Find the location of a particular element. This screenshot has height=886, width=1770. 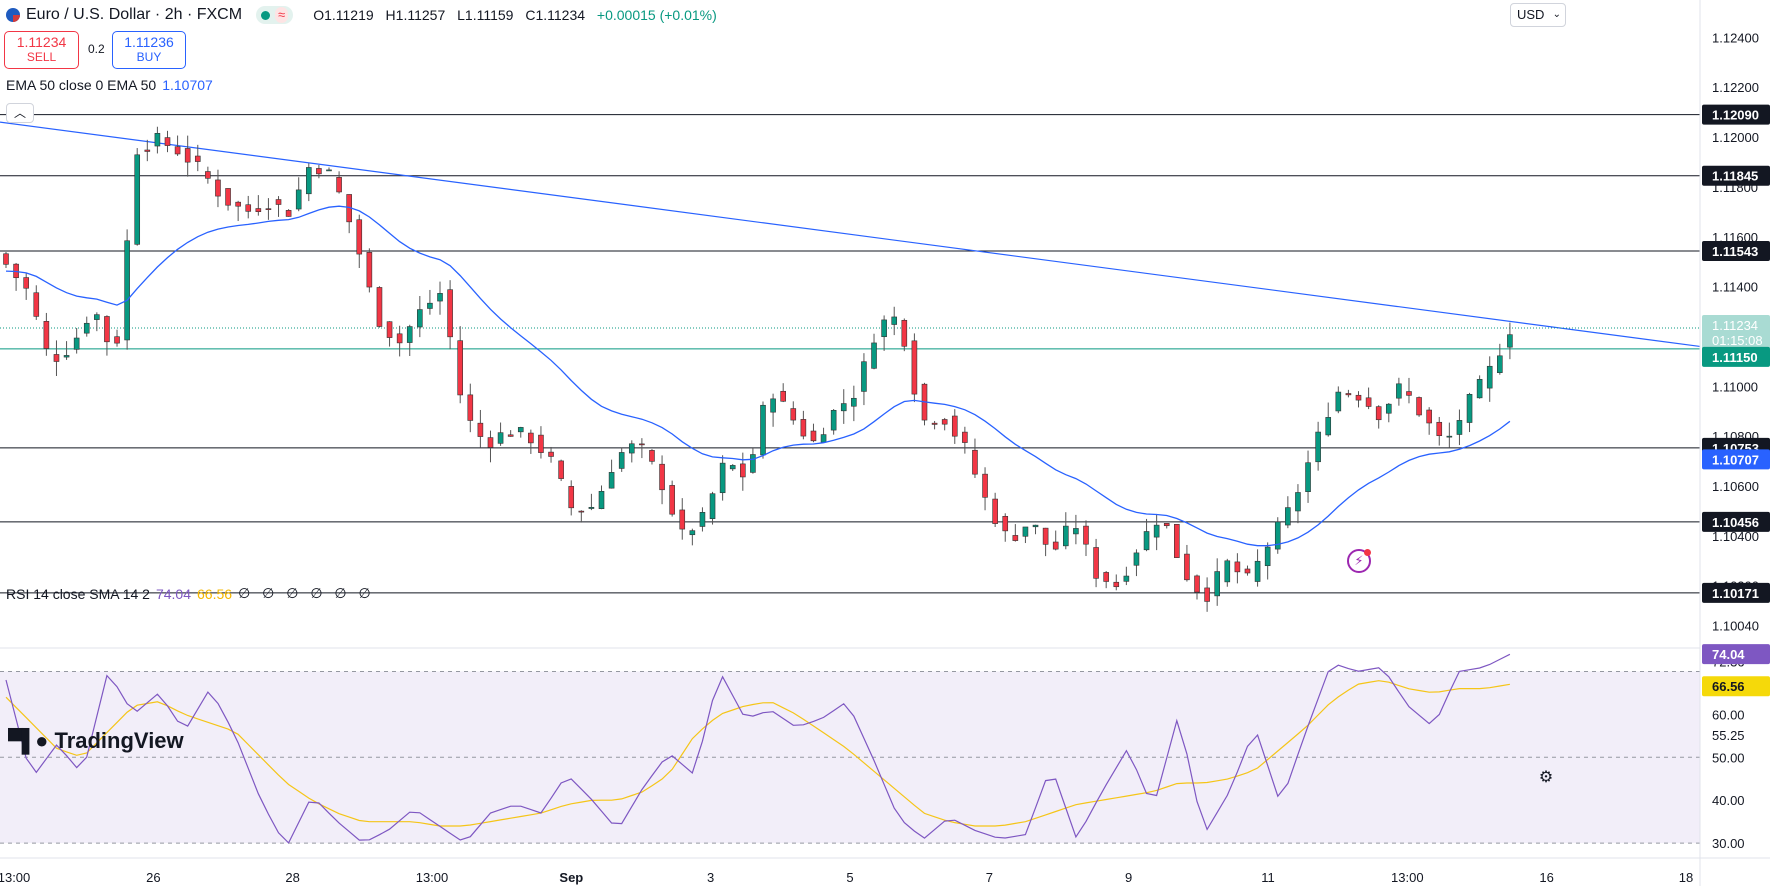

symbol-title: Euro / U.S. Dollar · 2h · FXCM is located at coordinates (134, 14).